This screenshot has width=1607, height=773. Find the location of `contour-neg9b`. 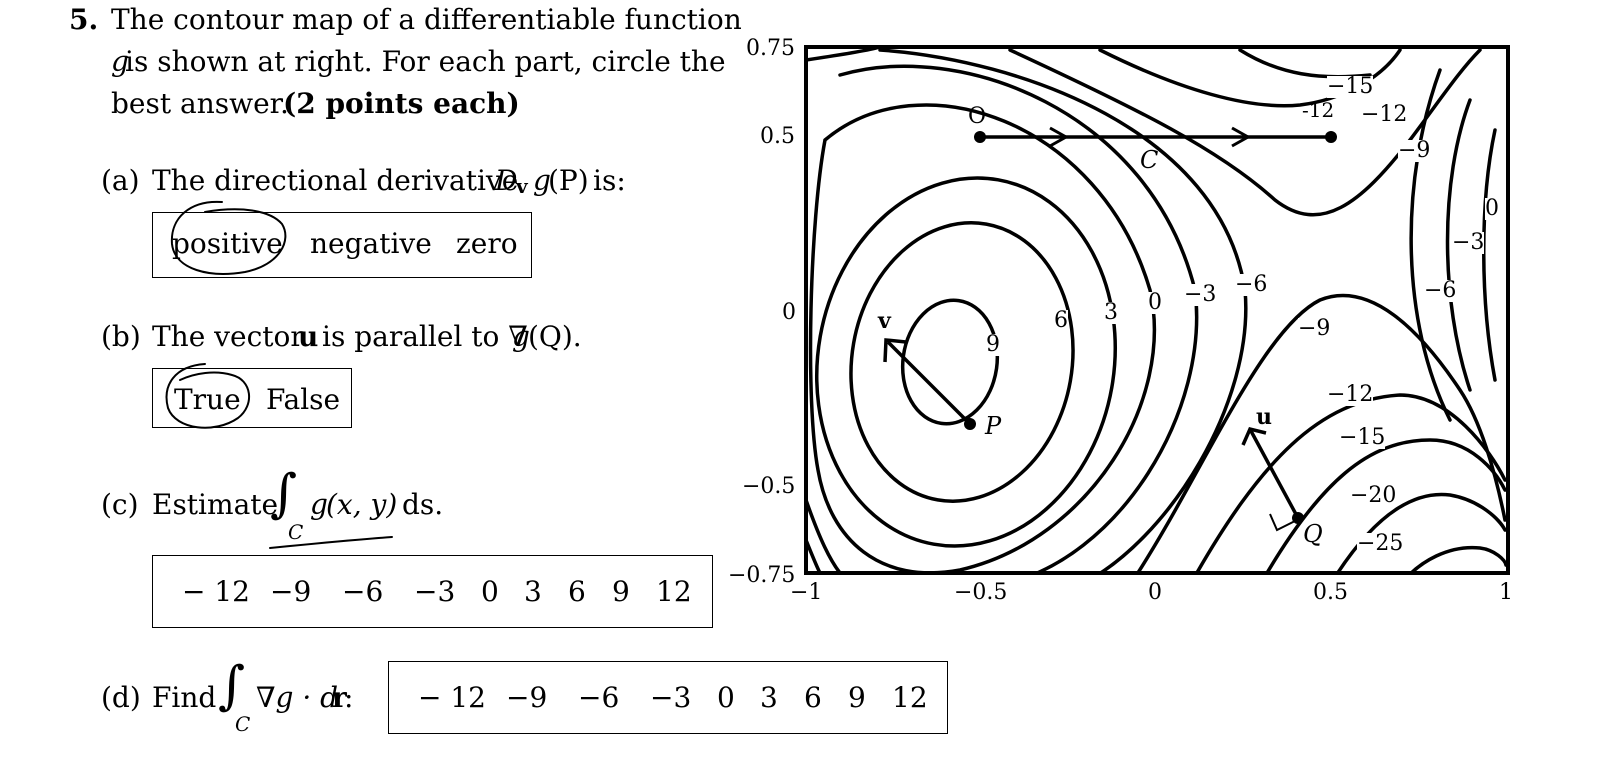

contour-neg9b is located at coordinates (1321, 433).